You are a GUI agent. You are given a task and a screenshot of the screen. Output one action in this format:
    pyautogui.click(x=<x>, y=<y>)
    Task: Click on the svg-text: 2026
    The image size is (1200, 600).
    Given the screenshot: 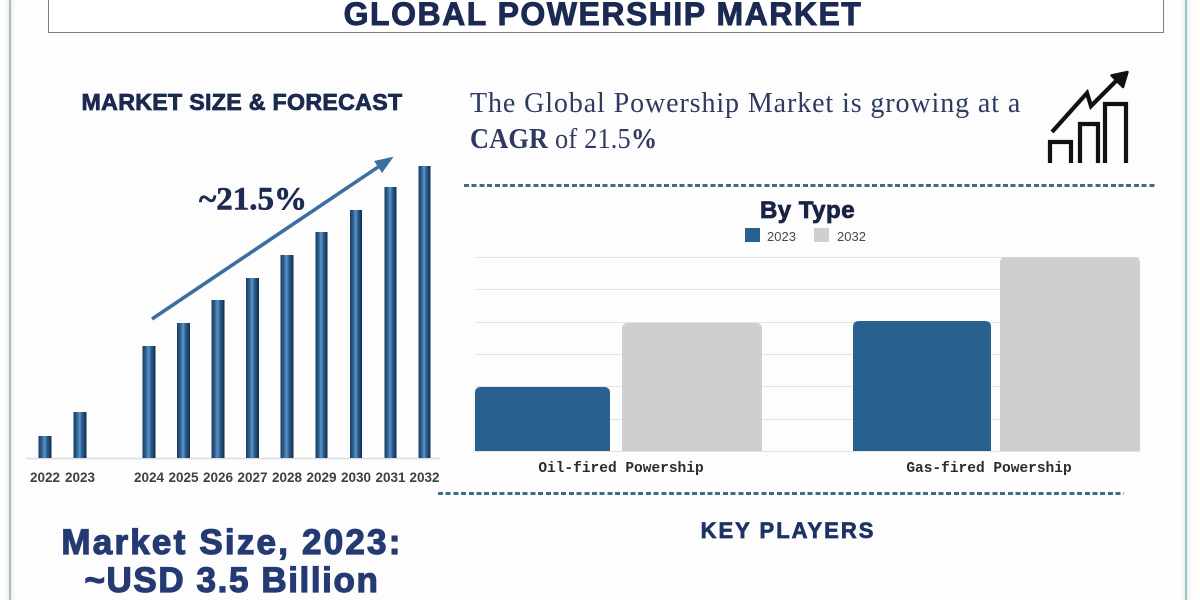 What is the action you would take?
    pyautogui.click(x=218, y=477)
    